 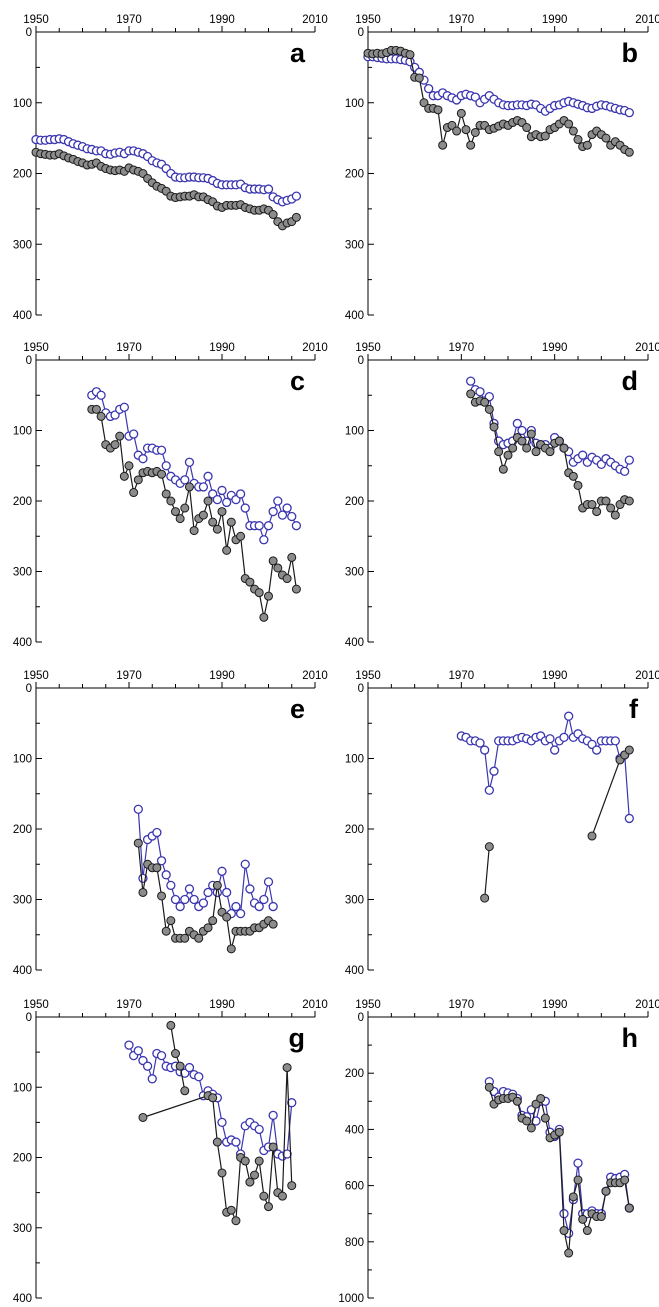 I want to click on panel-letter: d, so click(x=630, y=381).